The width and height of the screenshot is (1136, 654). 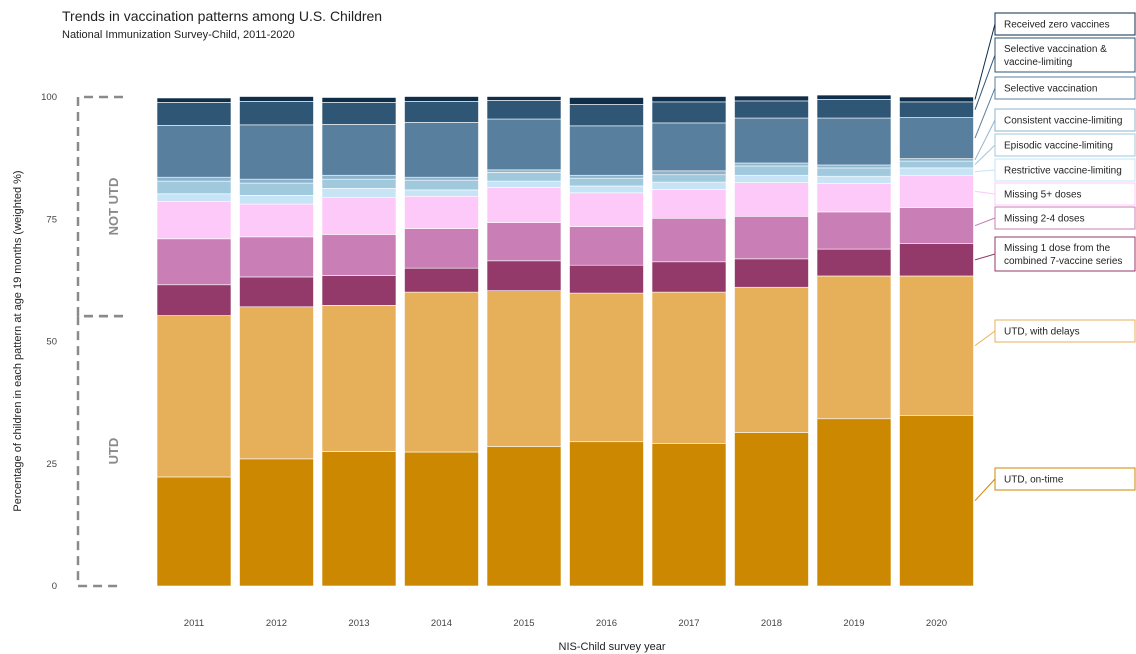 What do you see at coordinates (49, 342) in the screenshot?
I see `y-axis-ticks: 0 25 50 75 100` at bounding box center [49, 342].